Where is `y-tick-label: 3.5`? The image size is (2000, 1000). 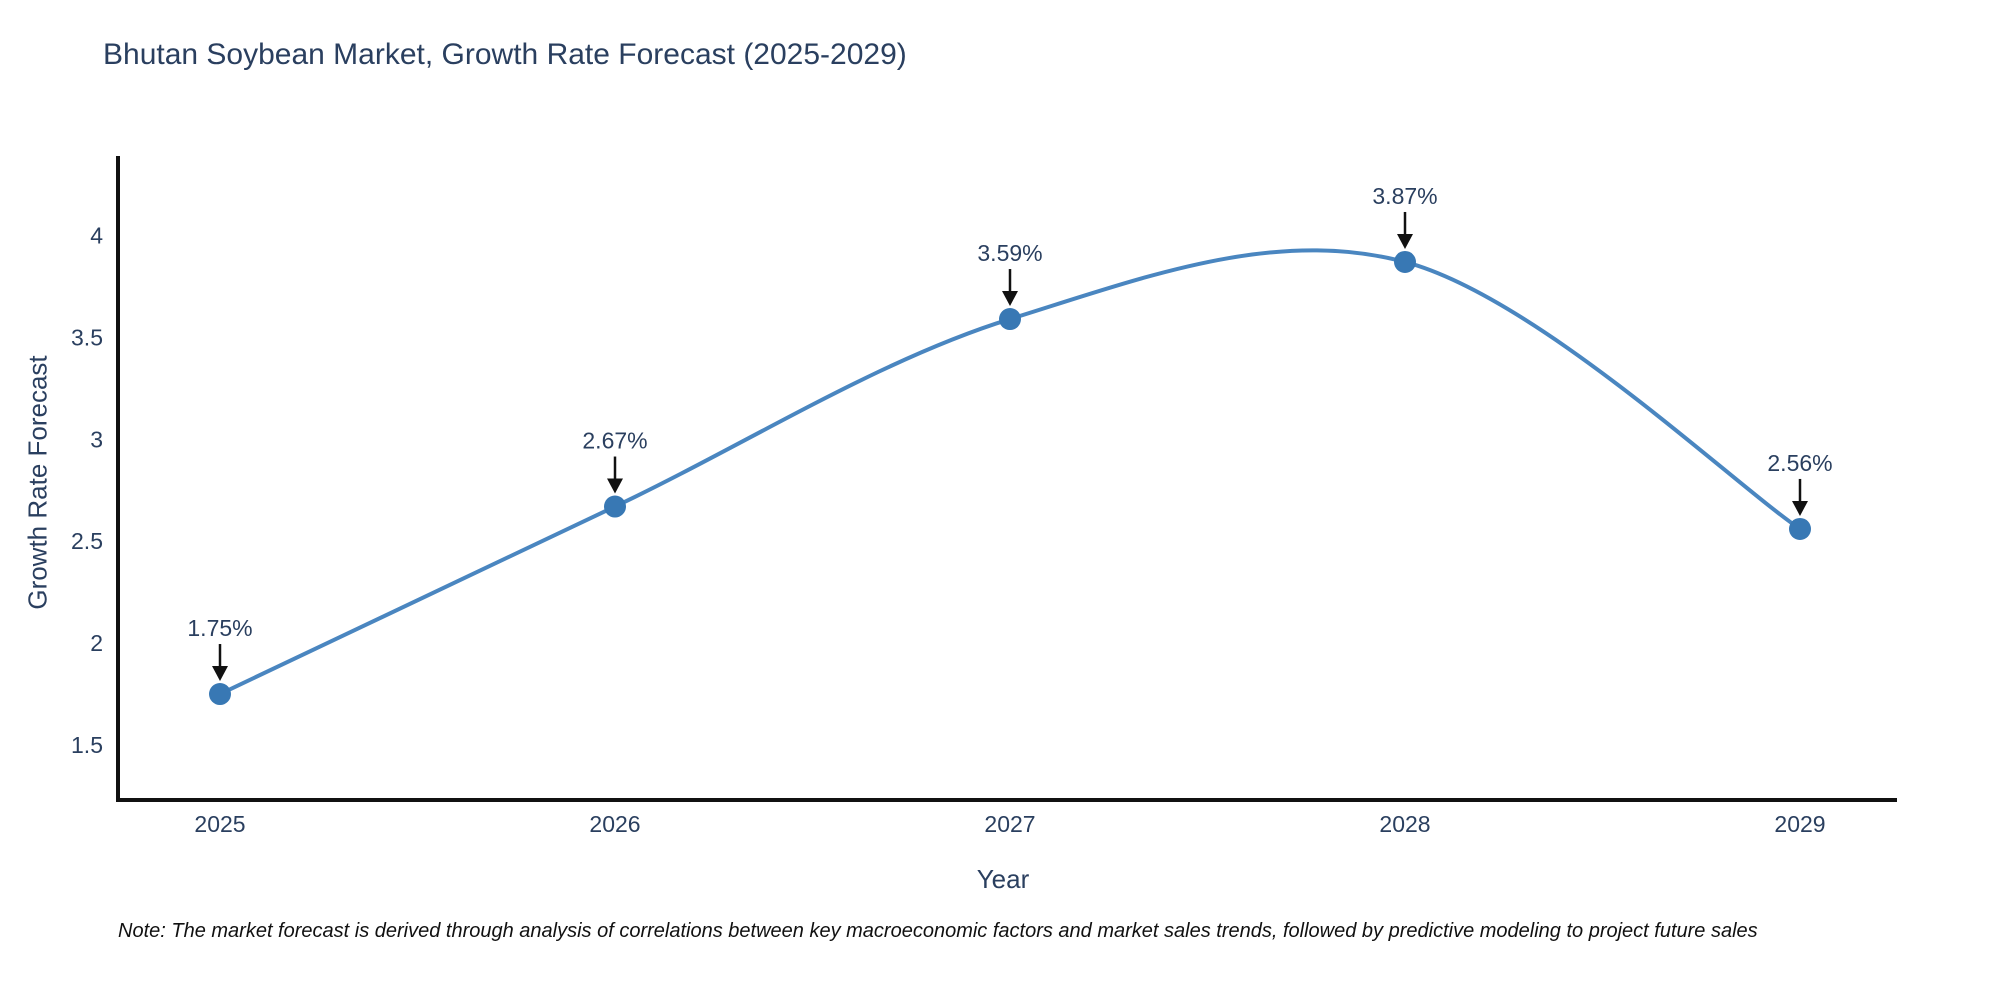
y-tick-label: 3.5 is located at coordinates (87, 337).